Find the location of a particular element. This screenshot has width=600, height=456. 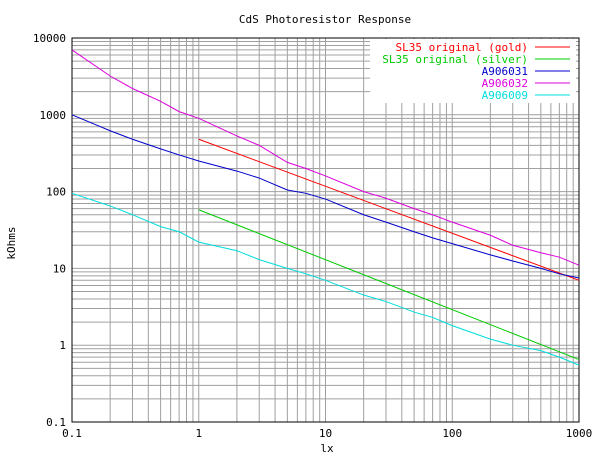

chart-title: CdS Photoresistor Response is located at coordinates (325, 19).